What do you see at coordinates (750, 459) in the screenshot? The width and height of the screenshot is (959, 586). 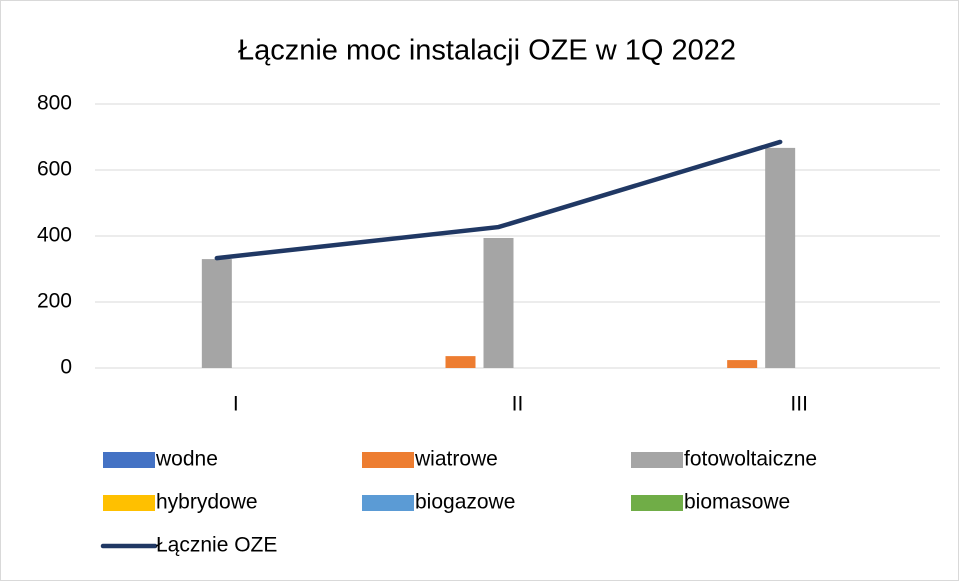 I see `legend-label: fotowoltaiczne` at bounding box center [750, 459].